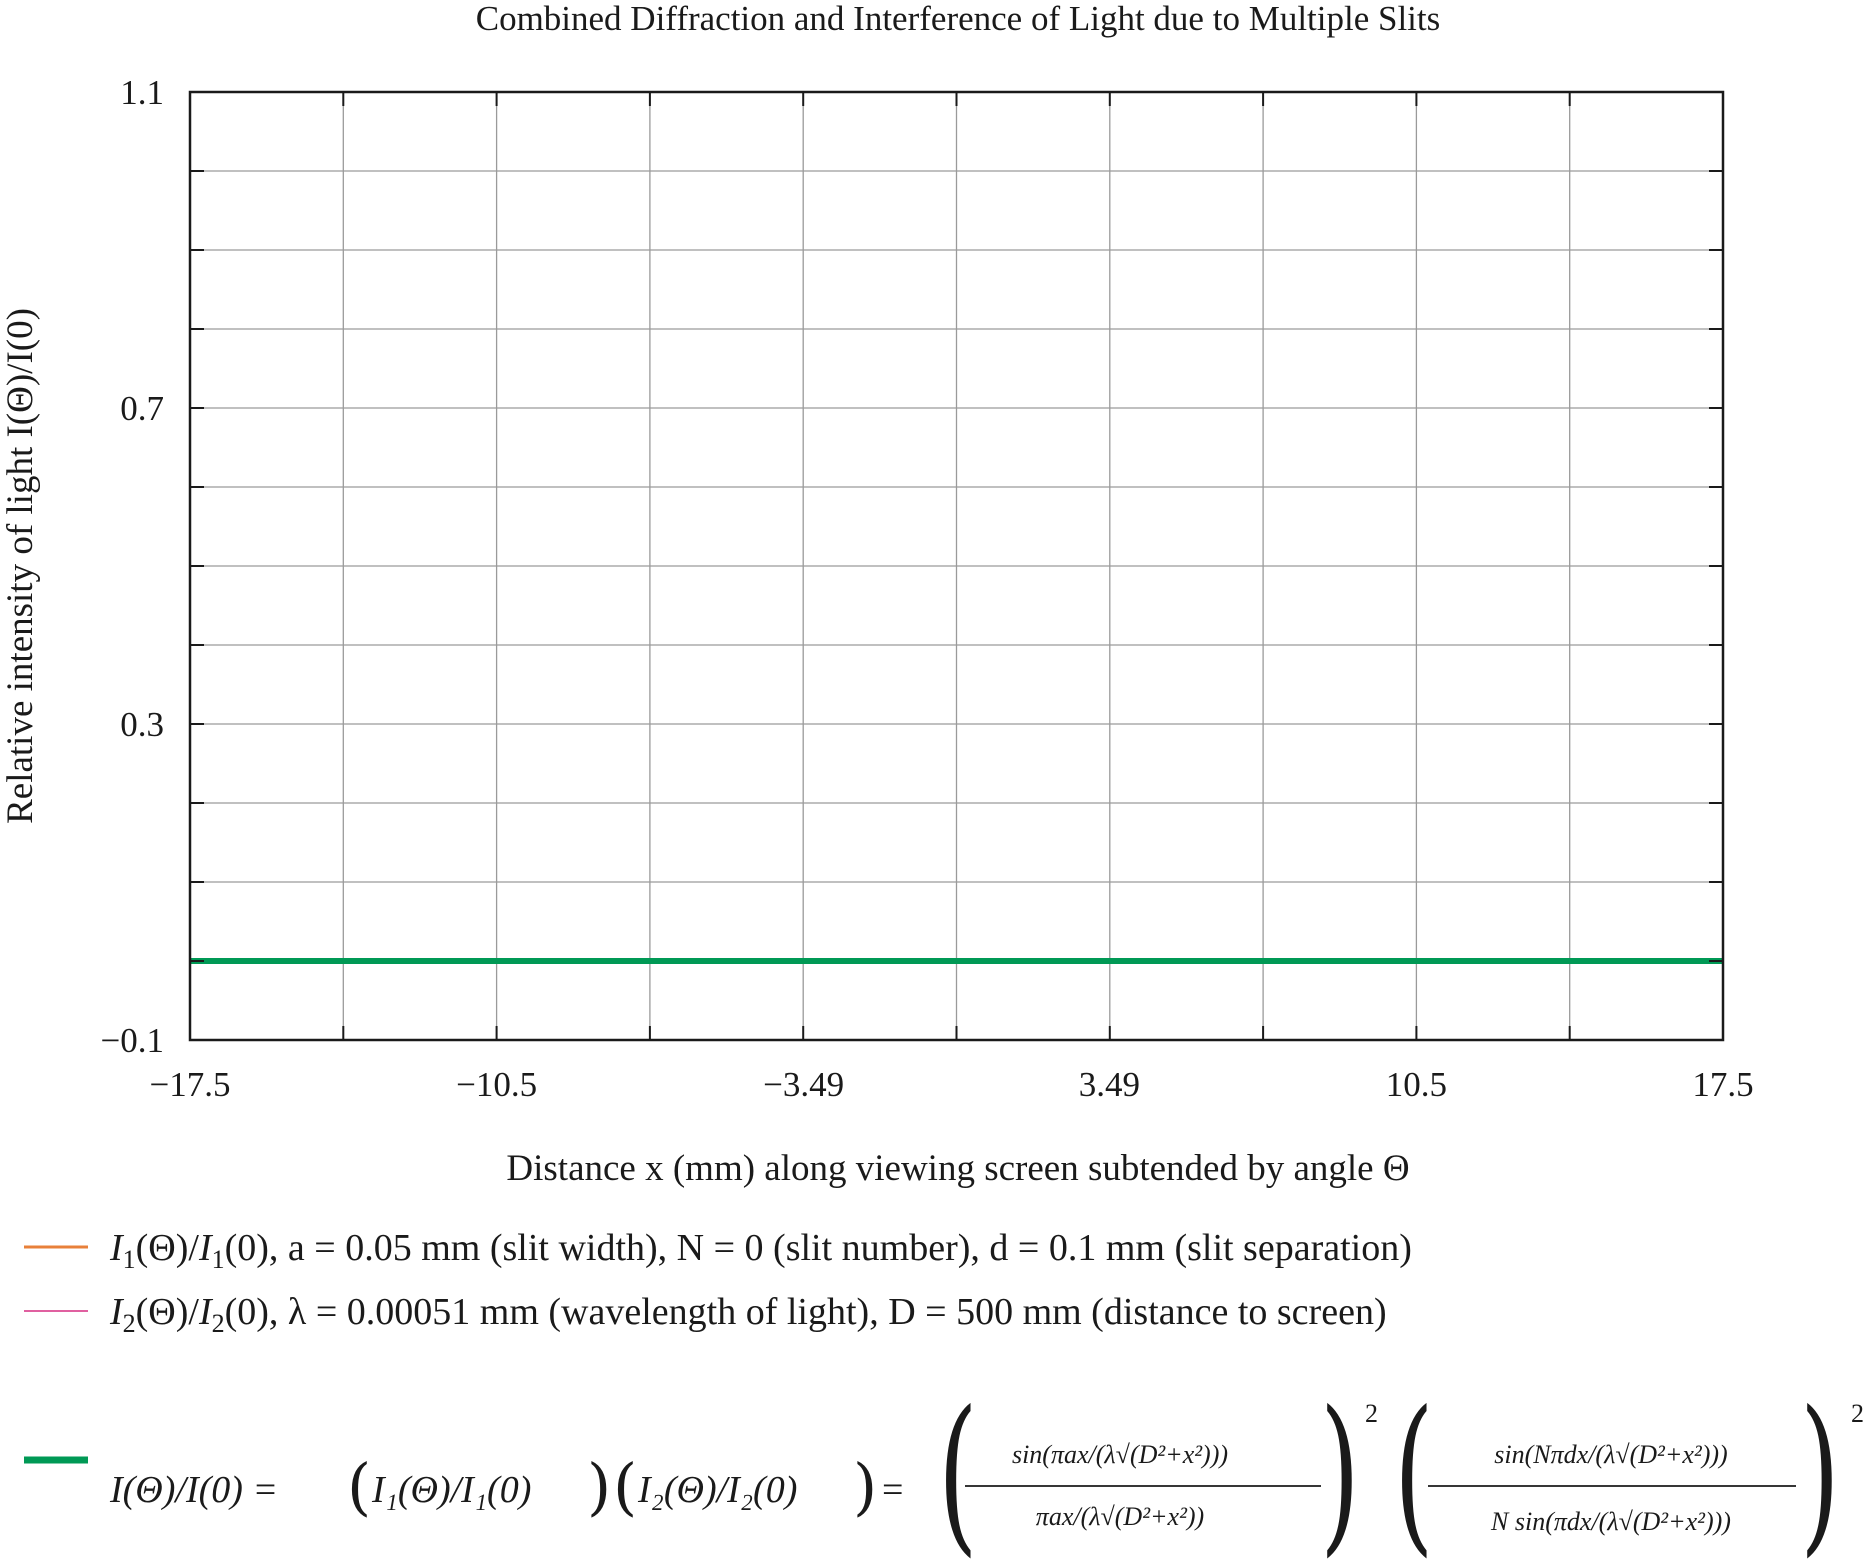  What do you see at coordinates (717, 1490) in the screenshot?
I see `equation-factor-2: I₂(Θ)/I₂(0)` at bounding box center [717, 1490].